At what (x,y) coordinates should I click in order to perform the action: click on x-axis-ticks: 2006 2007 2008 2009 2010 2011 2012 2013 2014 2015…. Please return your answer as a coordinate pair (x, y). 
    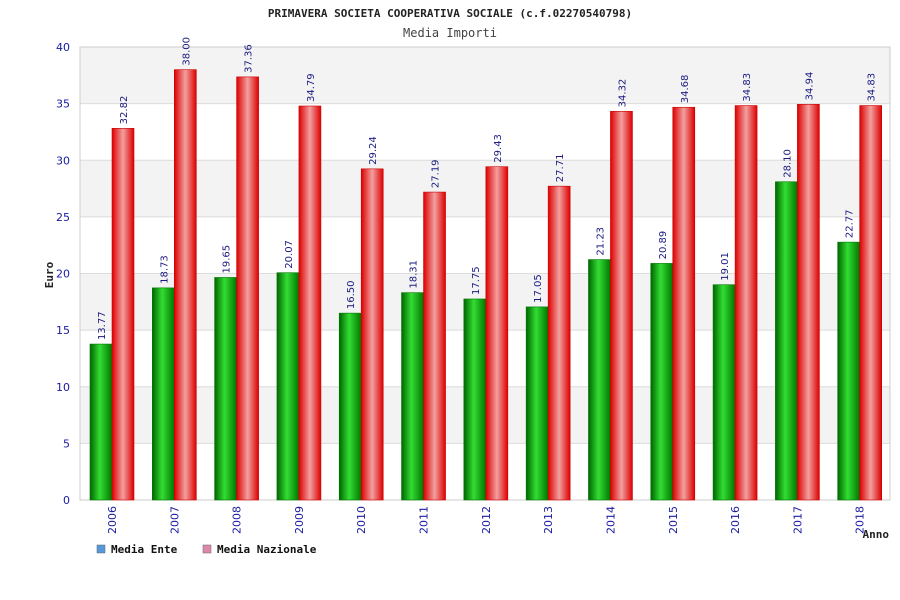
    Looking at the image, I should click on (486, 520).